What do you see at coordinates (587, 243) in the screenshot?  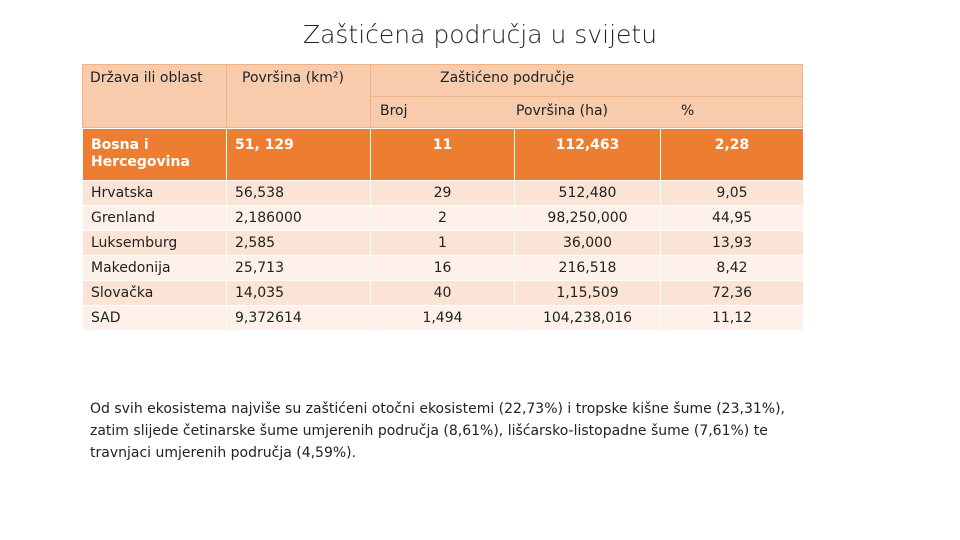 I see `table-cell: 36,000` at bounding box center [587, 243].